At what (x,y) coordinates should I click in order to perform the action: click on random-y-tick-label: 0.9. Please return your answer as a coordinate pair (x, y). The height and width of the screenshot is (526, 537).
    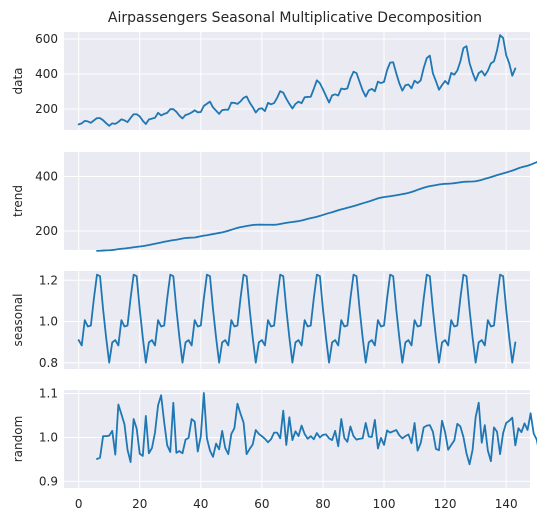
    Looking at the image, I should click on (48, 481).